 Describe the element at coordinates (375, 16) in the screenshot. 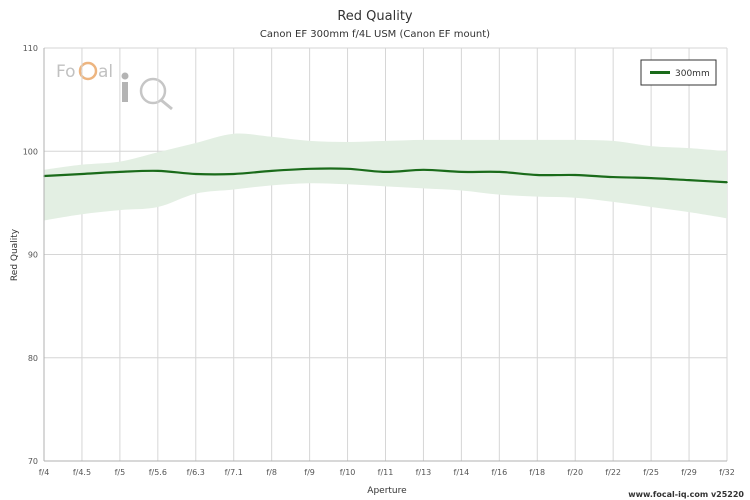

I see `chart-title: Red Quality` at that location.